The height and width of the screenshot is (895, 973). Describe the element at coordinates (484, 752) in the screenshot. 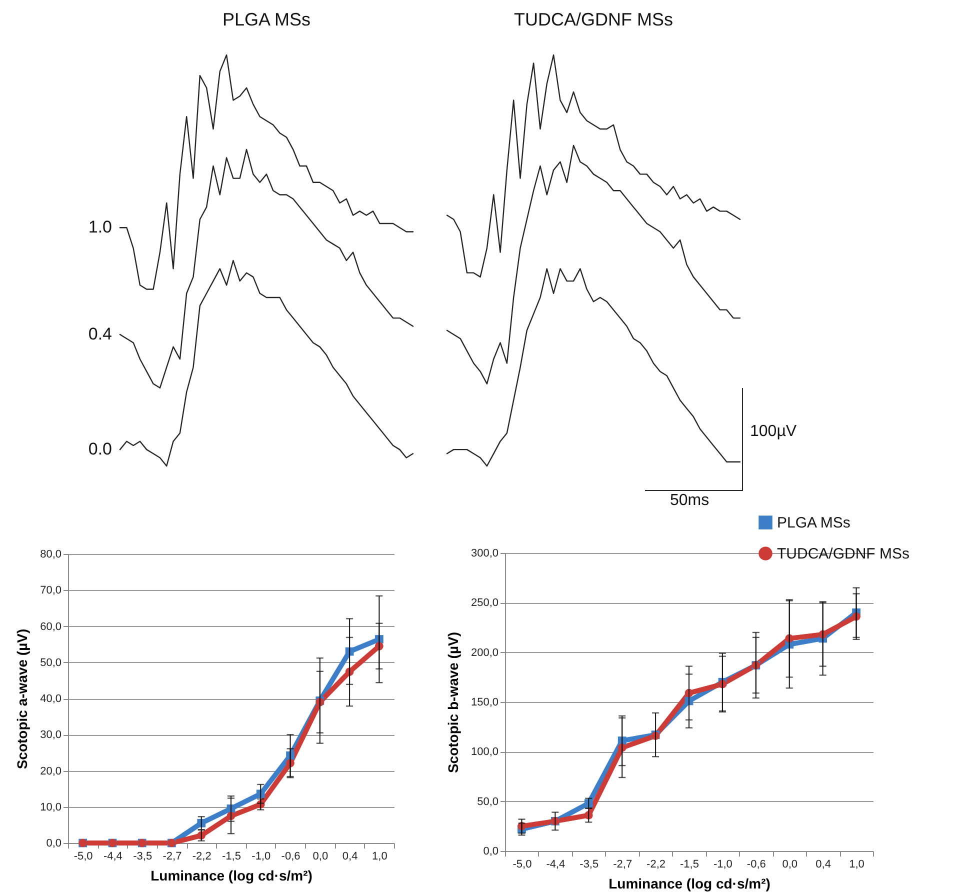

I see `y-tick-label: 100,0` at that location.